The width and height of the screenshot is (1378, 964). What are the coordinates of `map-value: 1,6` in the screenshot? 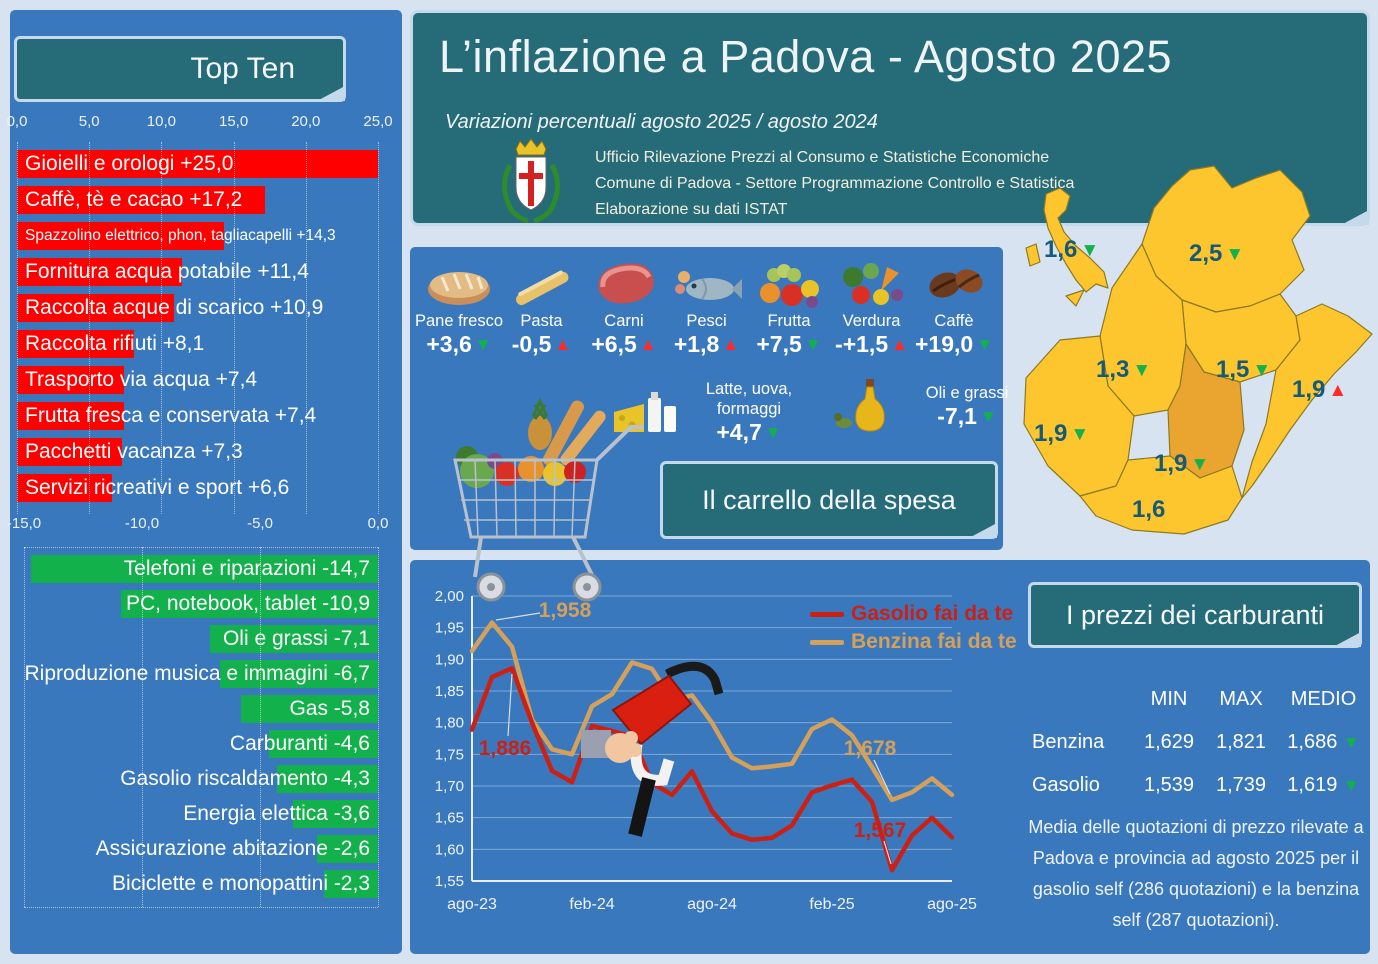 It's located at (1149, 509).